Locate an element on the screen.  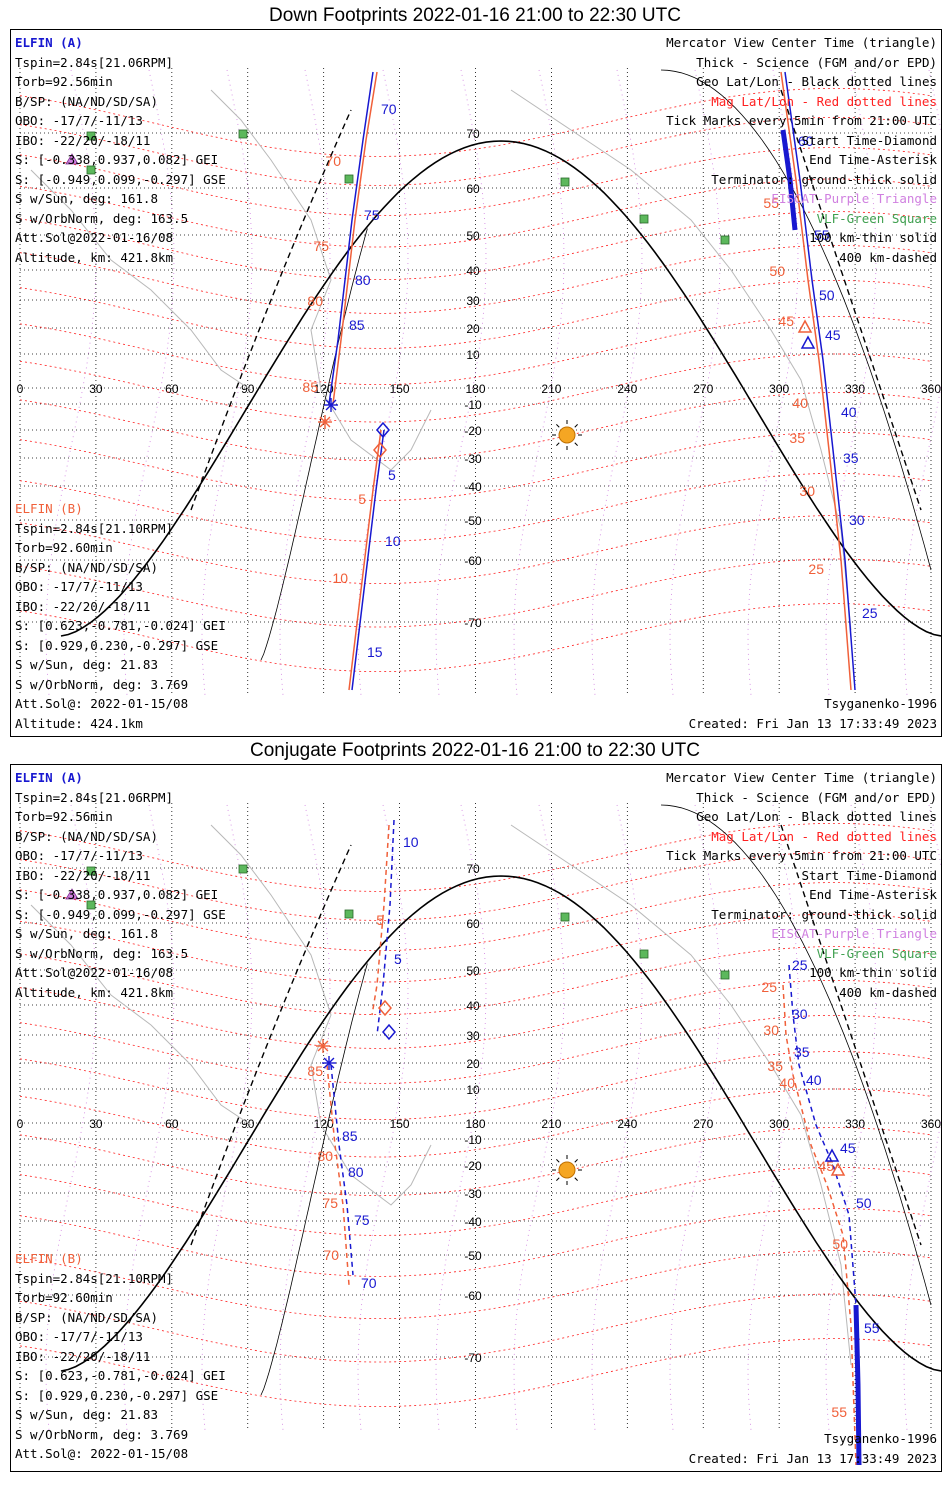
elfin-a-line: S: [-0.949,0.099,-0.297] GSE is located at coordinates (120, 914).